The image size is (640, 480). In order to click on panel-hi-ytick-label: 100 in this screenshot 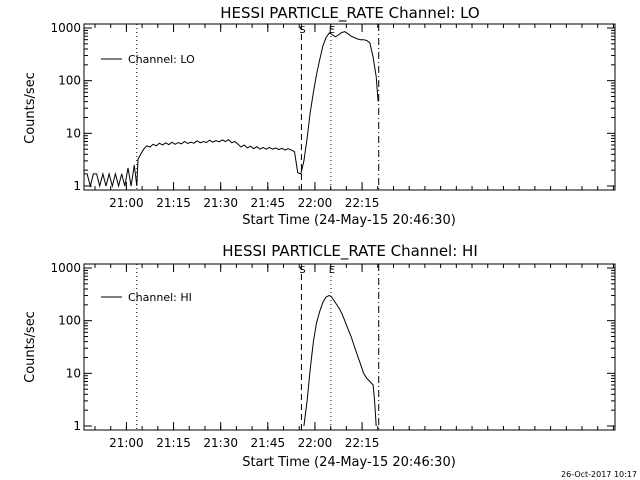, I will do `click(69, 321)`.